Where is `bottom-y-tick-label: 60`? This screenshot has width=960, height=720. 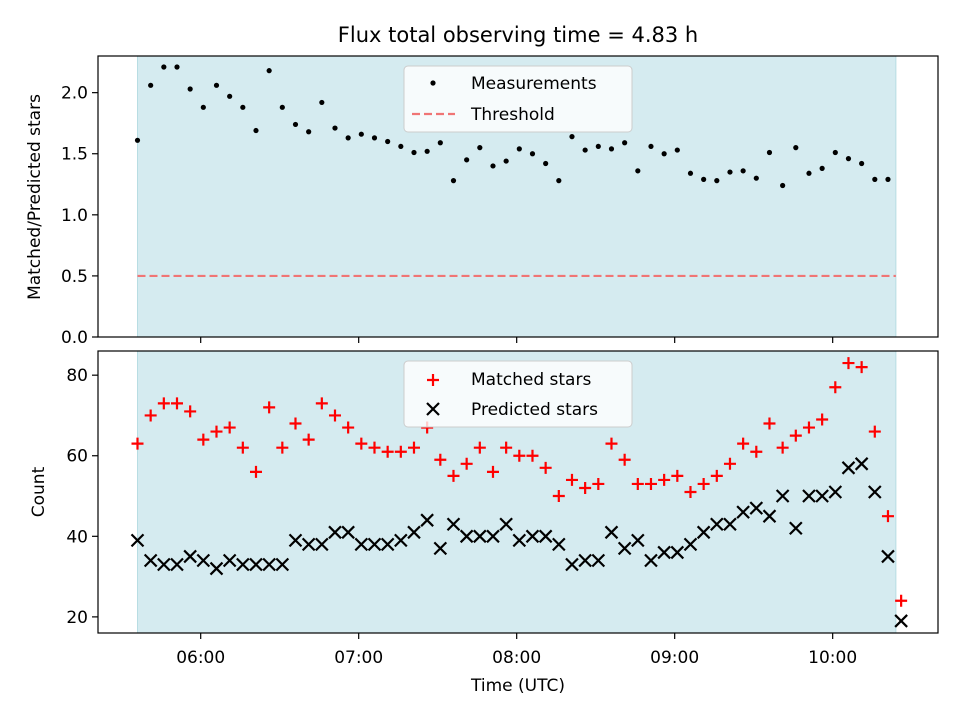 bottom-y-tick-label: 60 is located at coordinates (77, 457).